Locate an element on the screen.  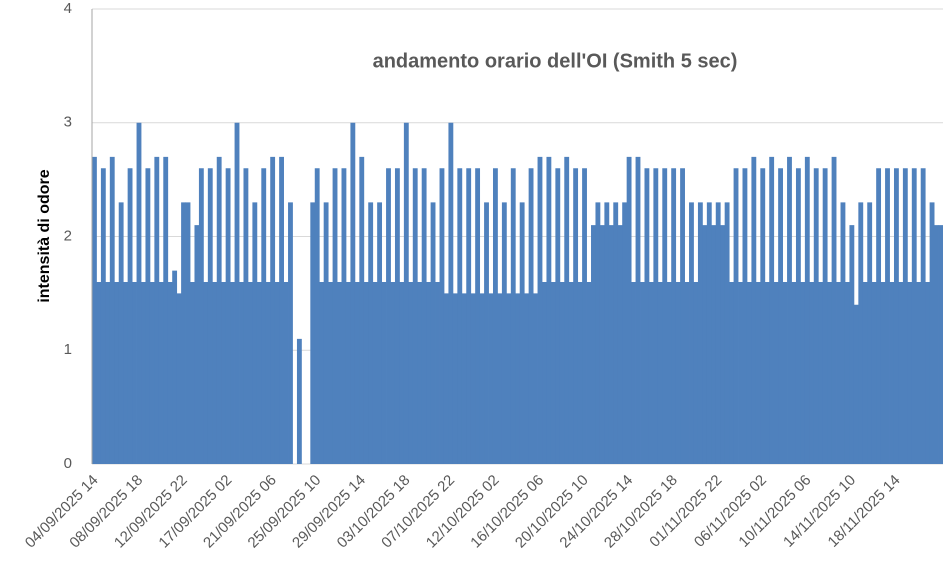
y-axis-label: intensità di odore is located at coordinates (44, 235).